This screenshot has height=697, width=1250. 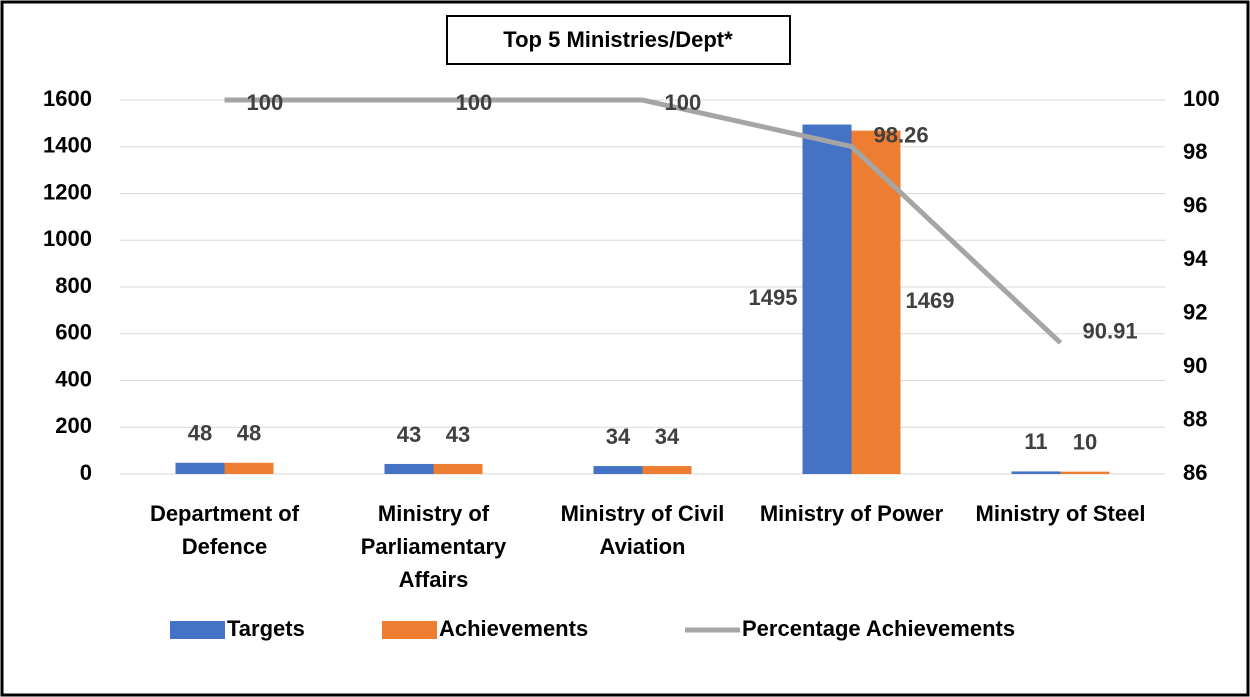 I want to click on x-tick-label-box: Ministry of Civil Aviation, so click(x=642, y=530).